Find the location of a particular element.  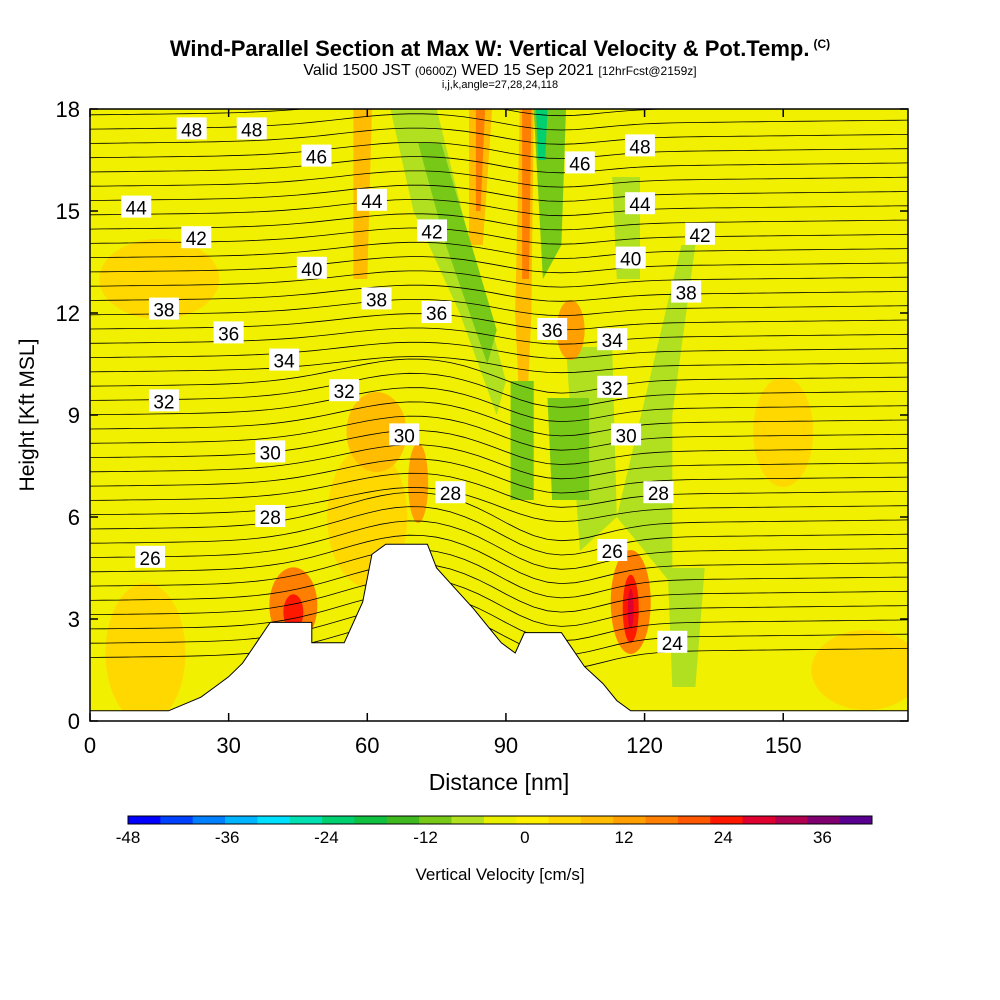

x-tick-label: 30 is located at coordinates (228, 745).